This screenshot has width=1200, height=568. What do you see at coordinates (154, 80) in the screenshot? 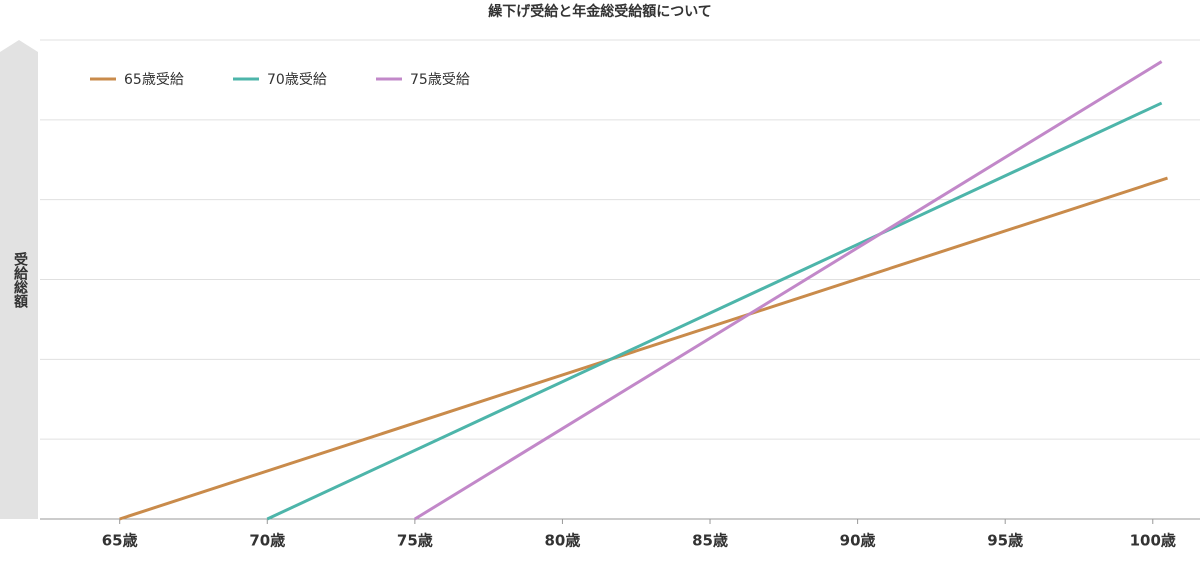
I see `legend-label: 65歳受給` at bounding box center [154, 80].